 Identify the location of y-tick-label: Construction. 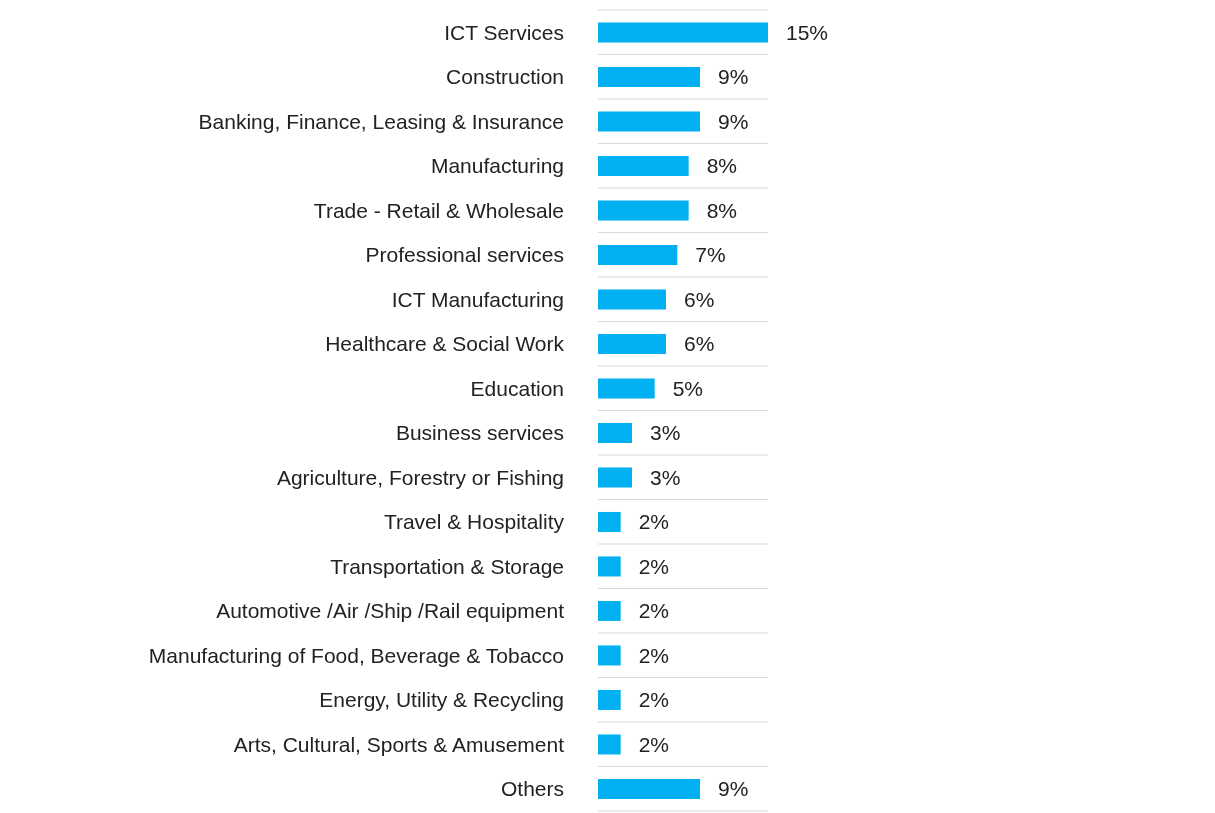
(505, 77).